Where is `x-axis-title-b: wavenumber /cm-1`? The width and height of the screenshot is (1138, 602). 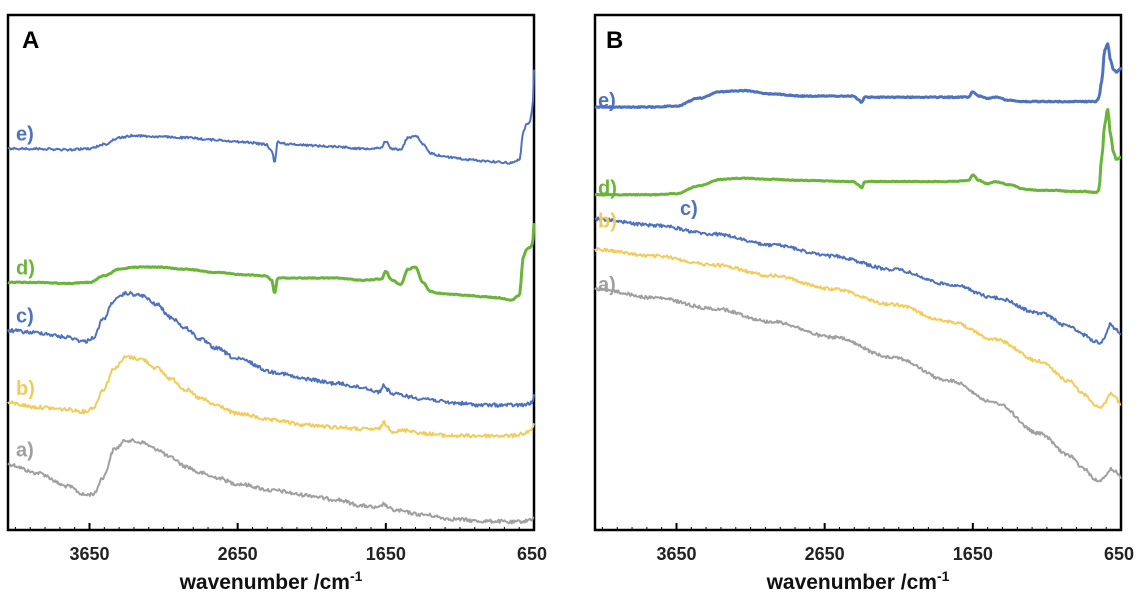
x-axis-title-b: wavenumber /cm-1 is located at coordinates (858, 581).